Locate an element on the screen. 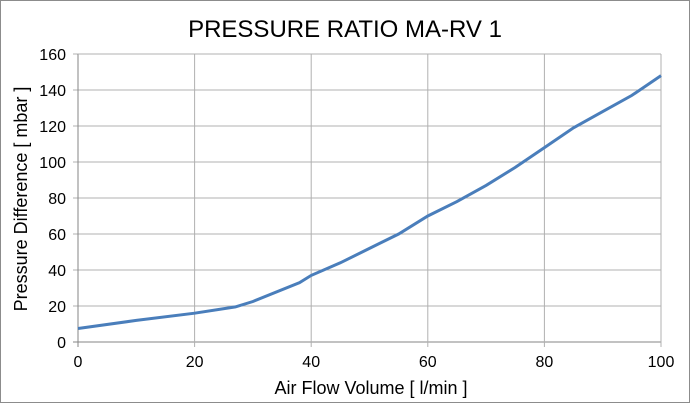 This screenshot has width=690, height=407. x-tick-label: 0 is located at coordinates (78, 362).